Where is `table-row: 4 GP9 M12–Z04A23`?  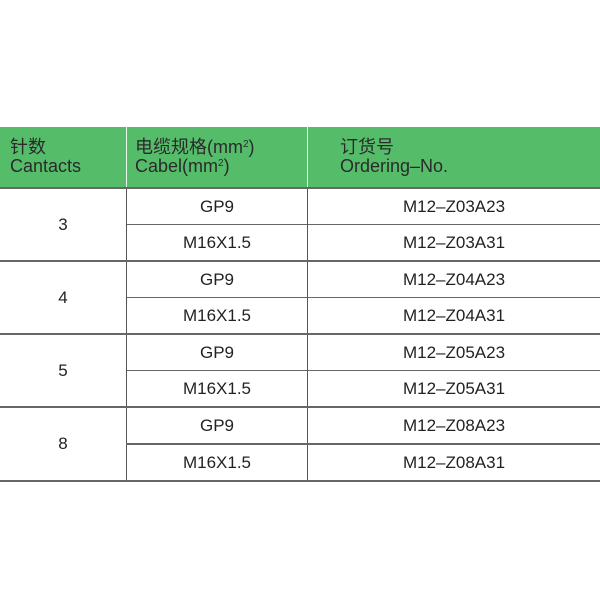 table-row: 4 GP9 M12–Z04A23 is located at coordinates (300, 297).